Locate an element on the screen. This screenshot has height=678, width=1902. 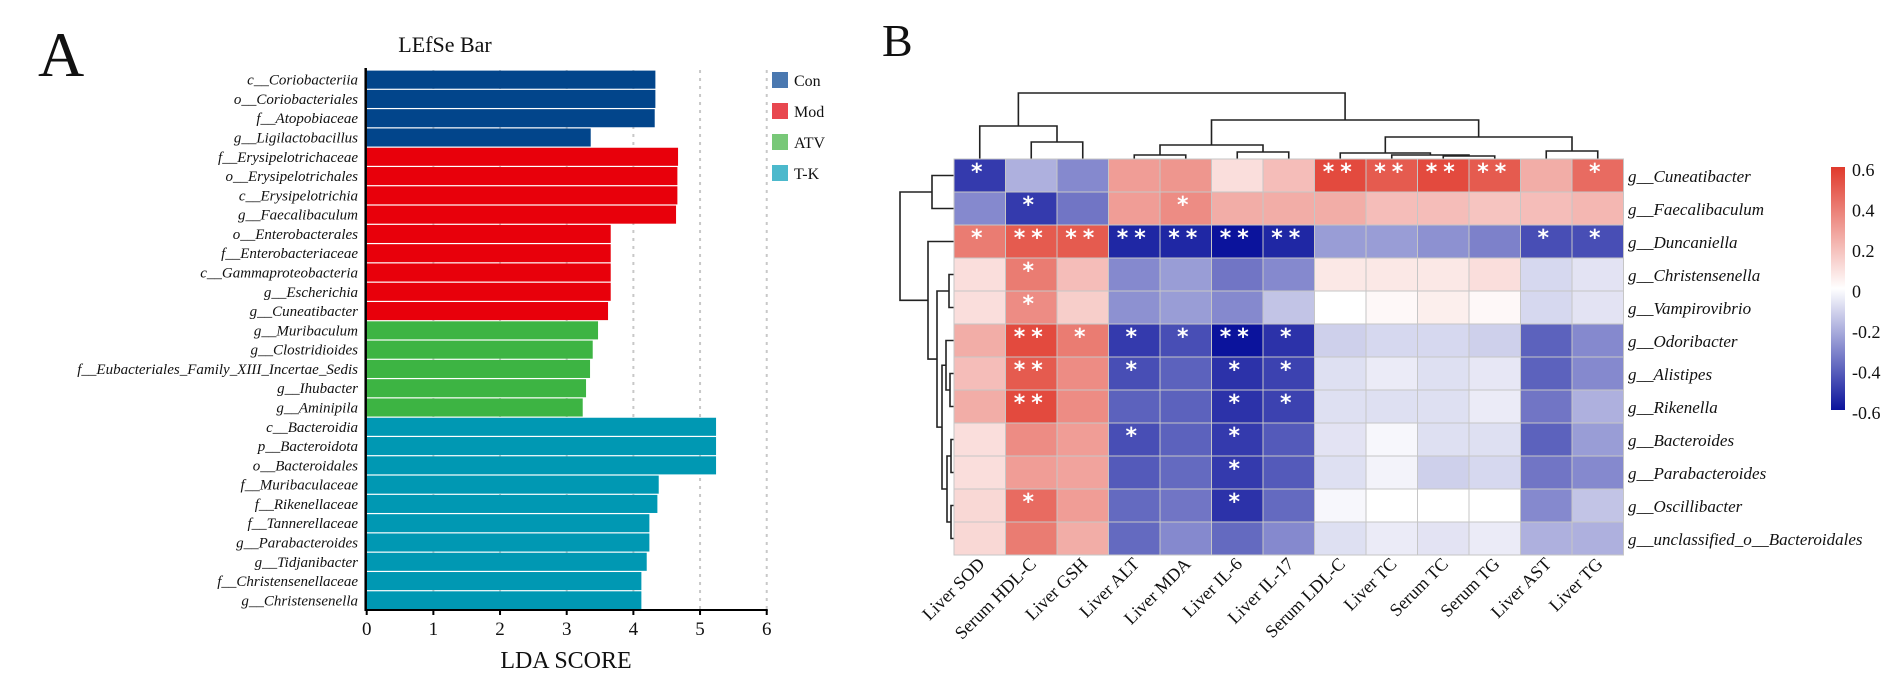
row-label: g__Rikenella is located at coordinates (1673, 407).